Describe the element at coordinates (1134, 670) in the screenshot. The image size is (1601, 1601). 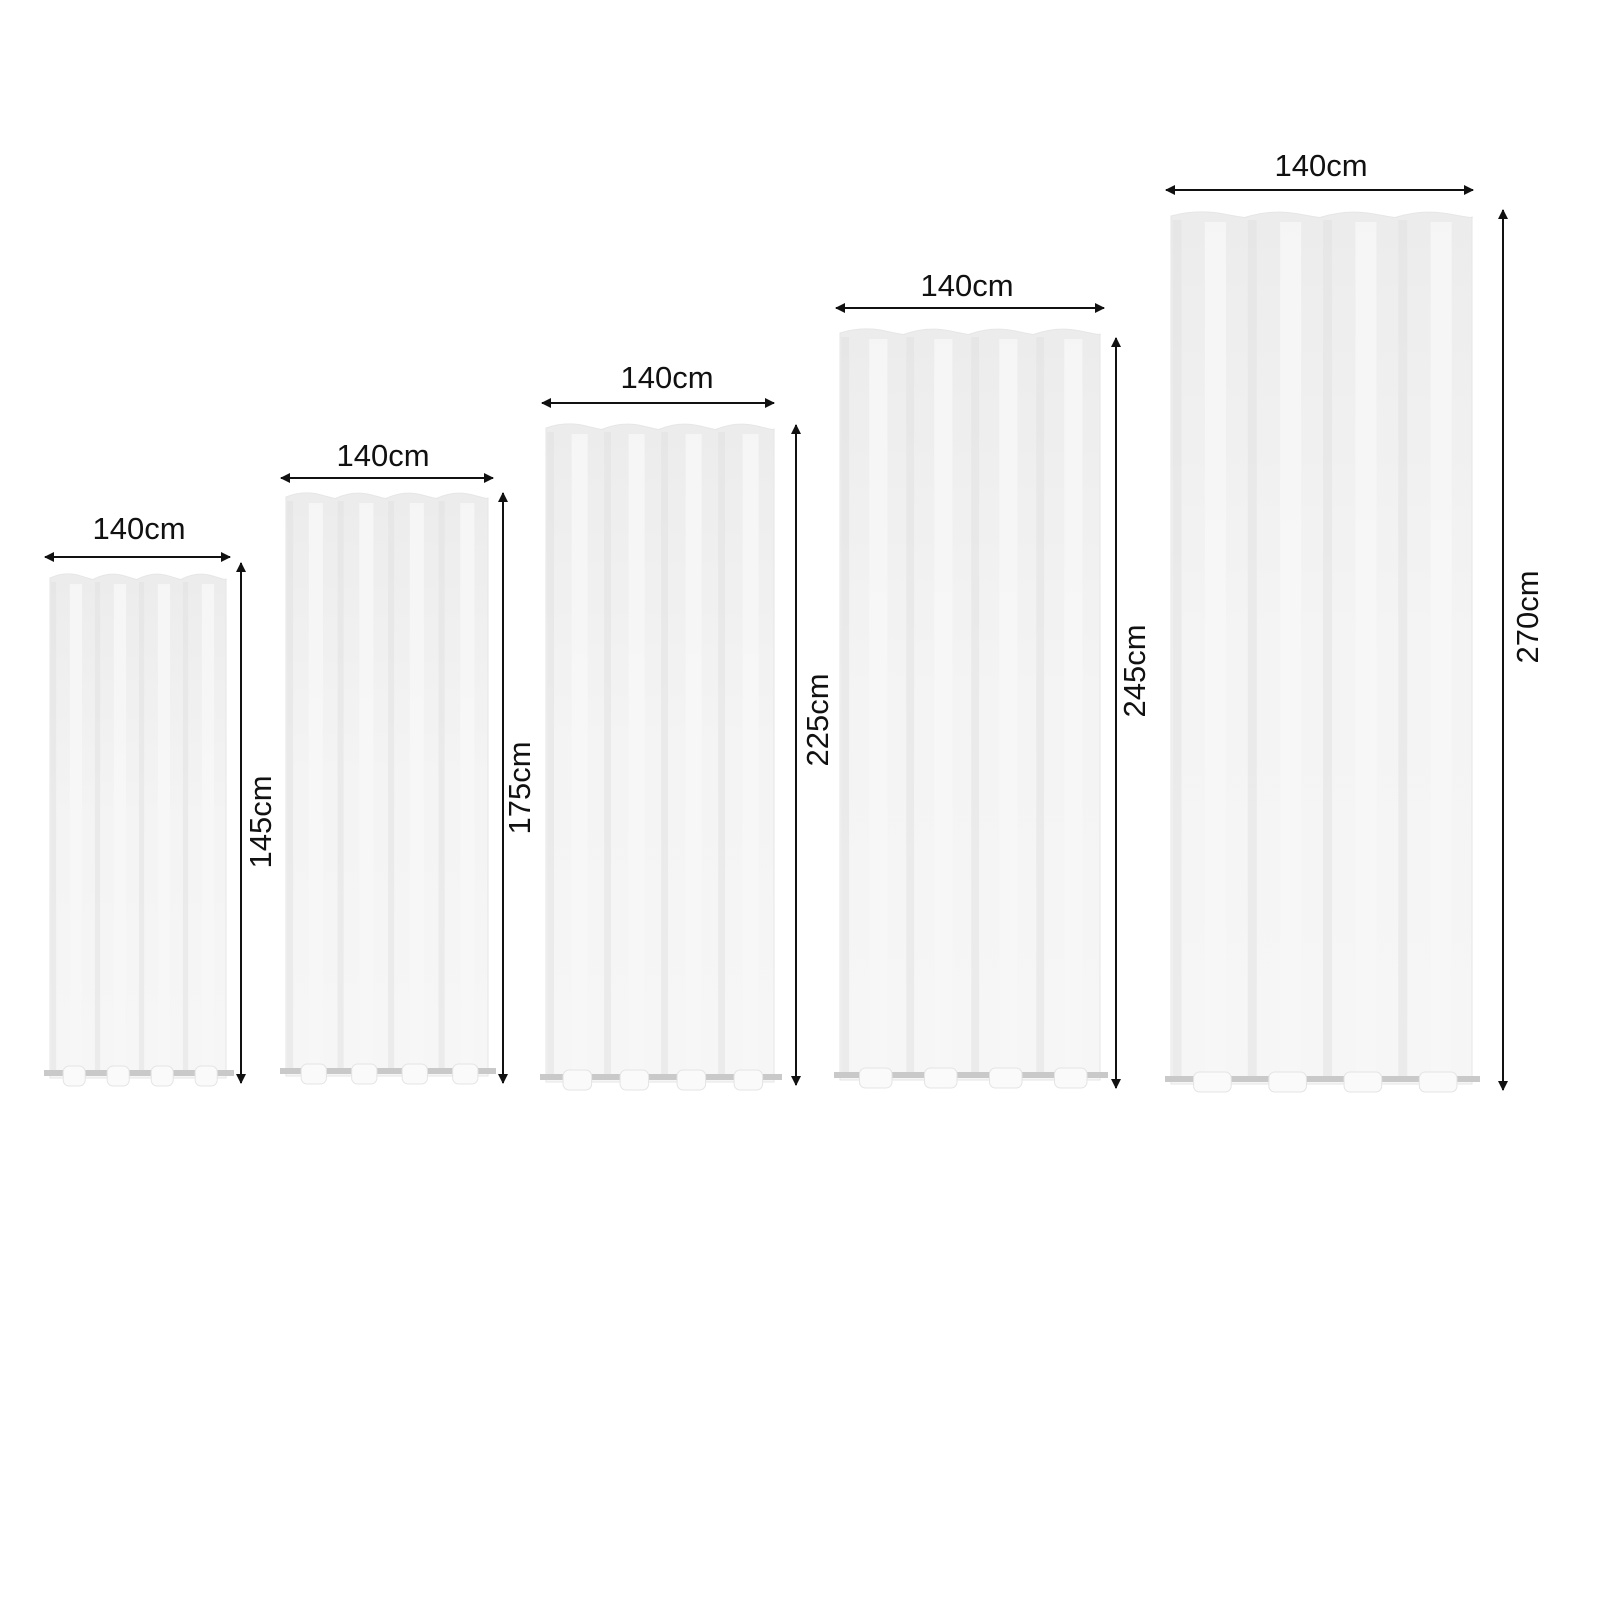
I see `height-label: 245cm` at that location.